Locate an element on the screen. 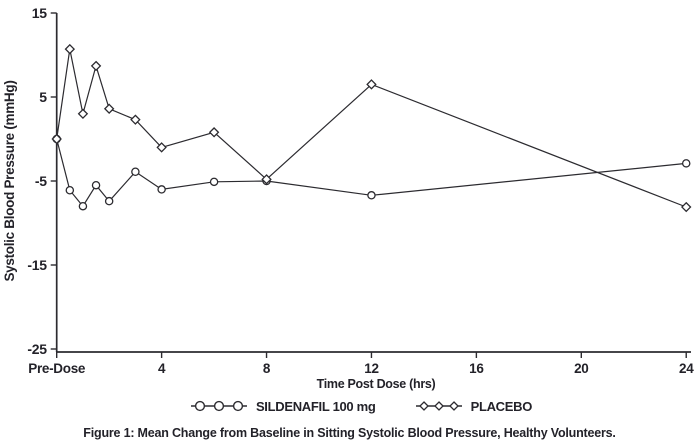 The image size is (699, 446). y-tick-label: -15 is located at coordinates (37, 265).